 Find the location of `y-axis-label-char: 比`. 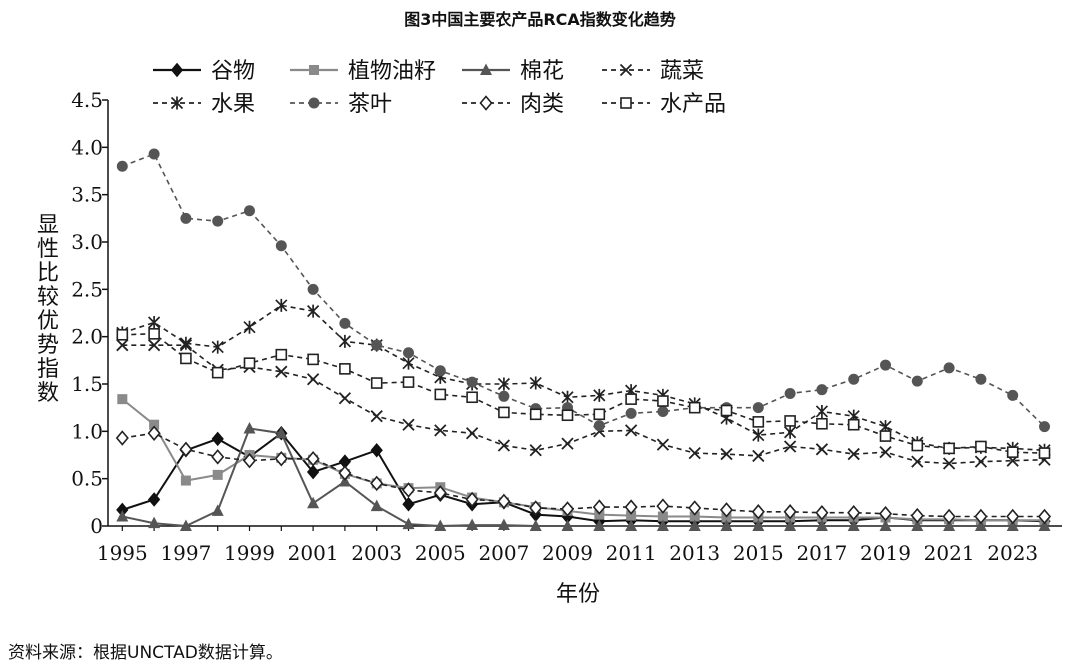

y-axis-label-char: 比 is located at coordinates (48, 273).